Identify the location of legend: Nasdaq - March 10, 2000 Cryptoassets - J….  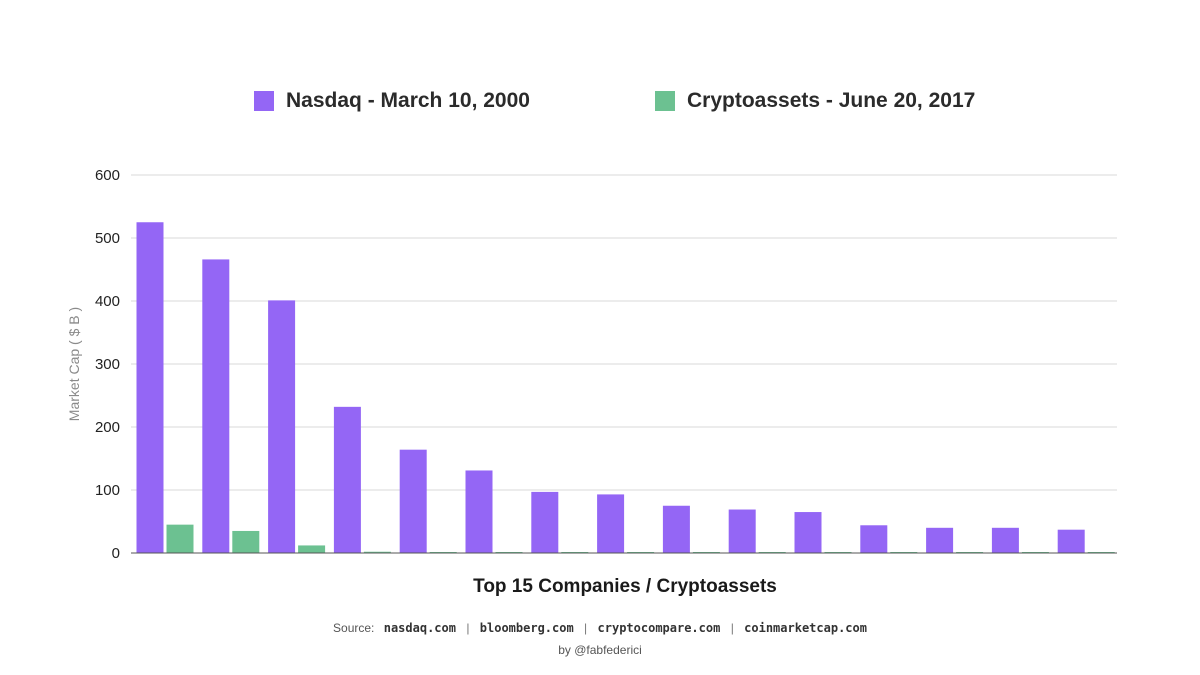
(600, 101).